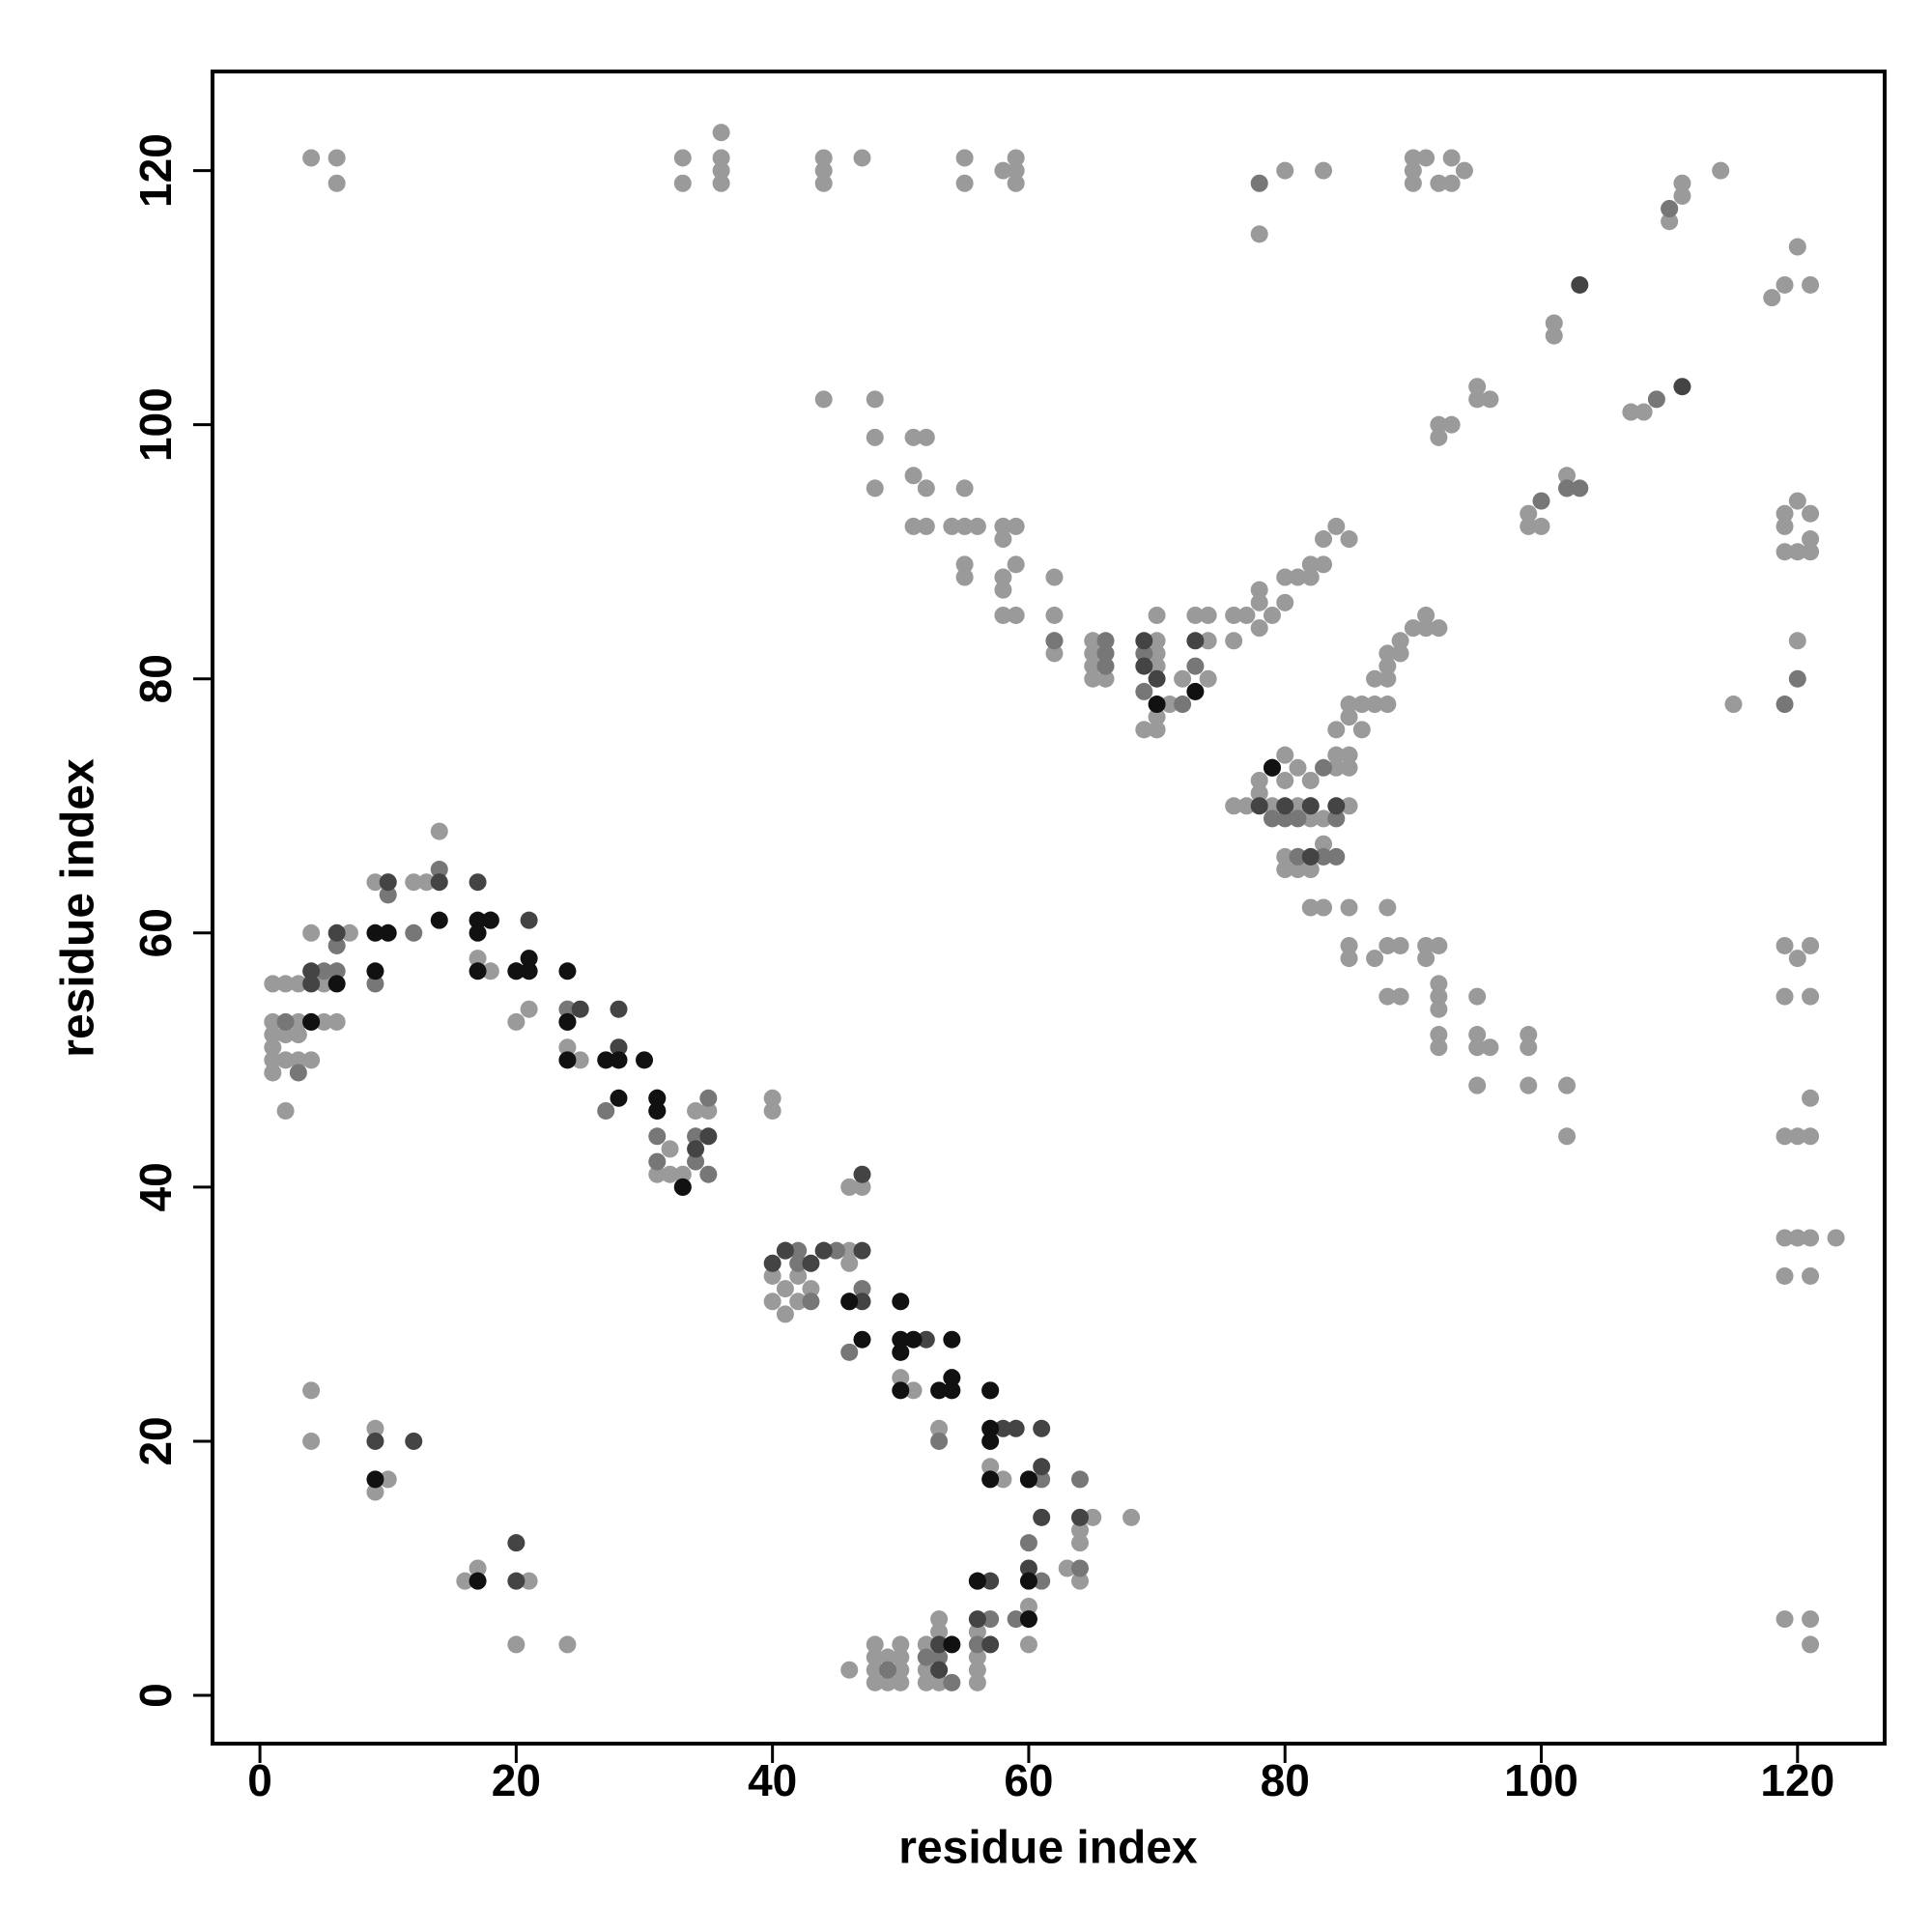  Describe the element at coordinates (155, 170) in the screenshot. I see `y-tick-label: 120` at that location.